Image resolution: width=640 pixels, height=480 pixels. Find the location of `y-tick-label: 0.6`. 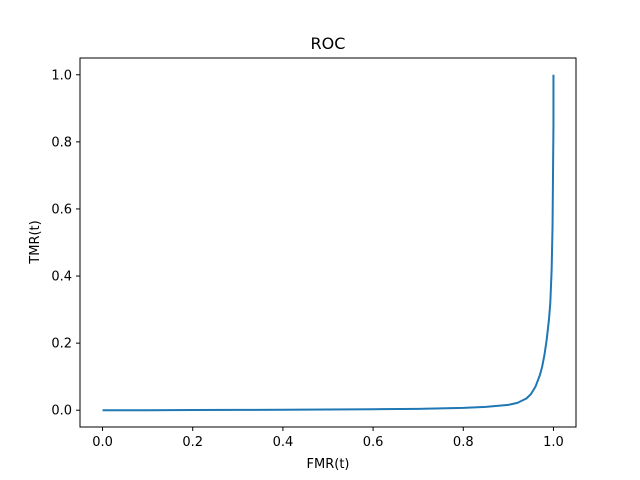

y-tick-label: 0.6 is located at coordinates (61, 209).